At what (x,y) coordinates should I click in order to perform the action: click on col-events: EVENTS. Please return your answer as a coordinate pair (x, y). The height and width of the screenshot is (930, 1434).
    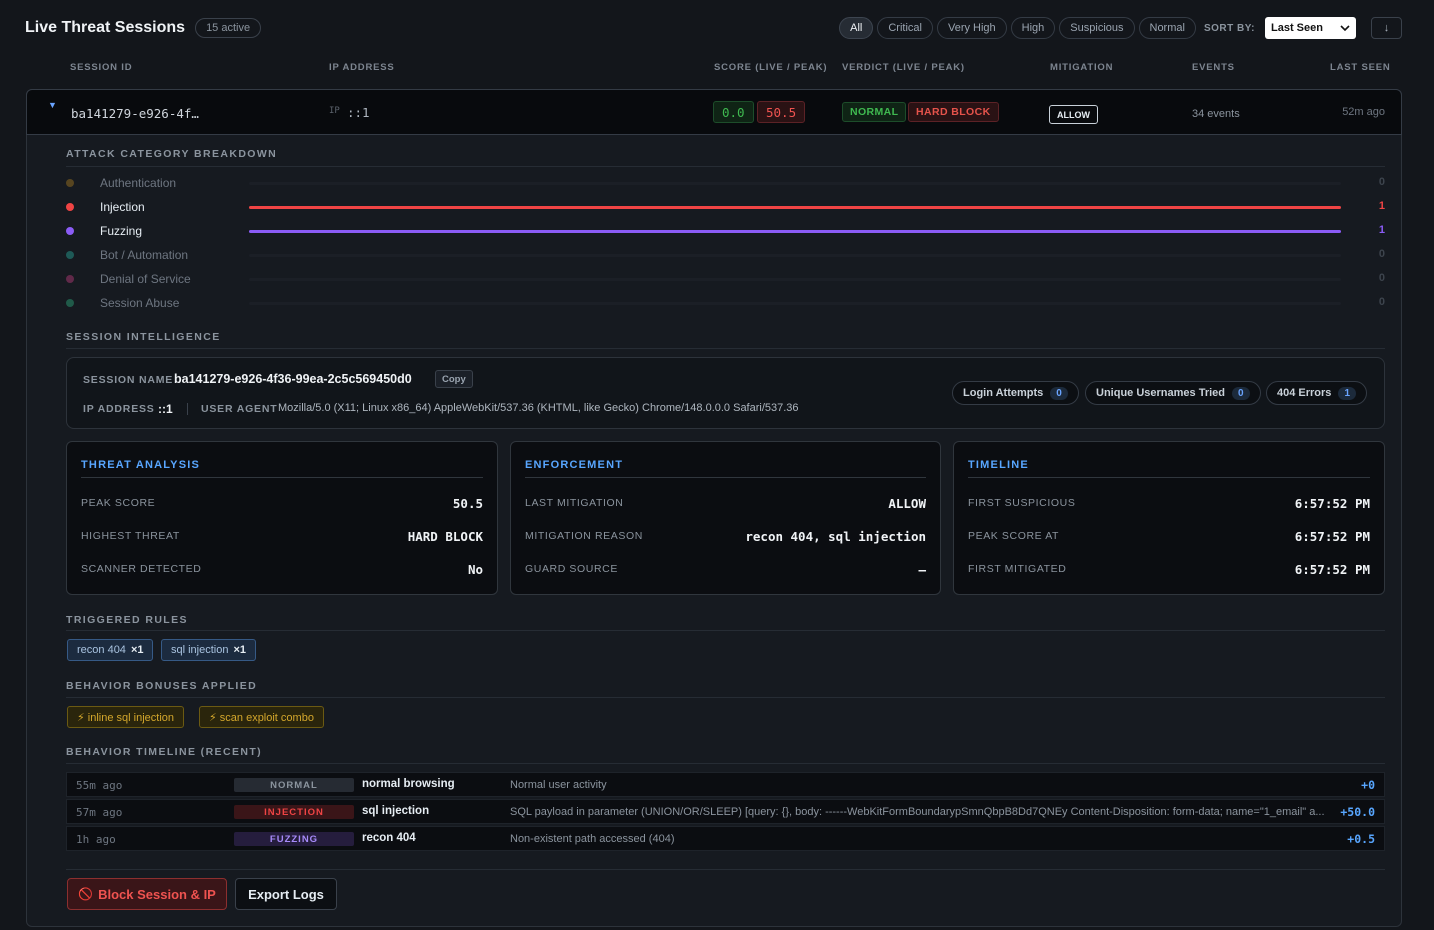
    Looking at the image, I should click on (1213, 67).